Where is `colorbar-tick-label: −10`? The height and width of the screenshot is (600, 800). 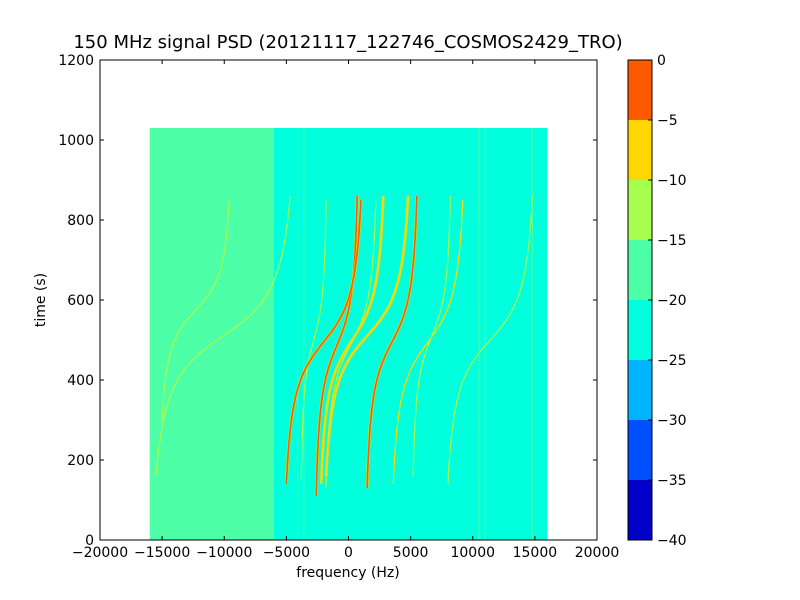 colorbar-tick-label: −10 is located at coordinates (672, 181).